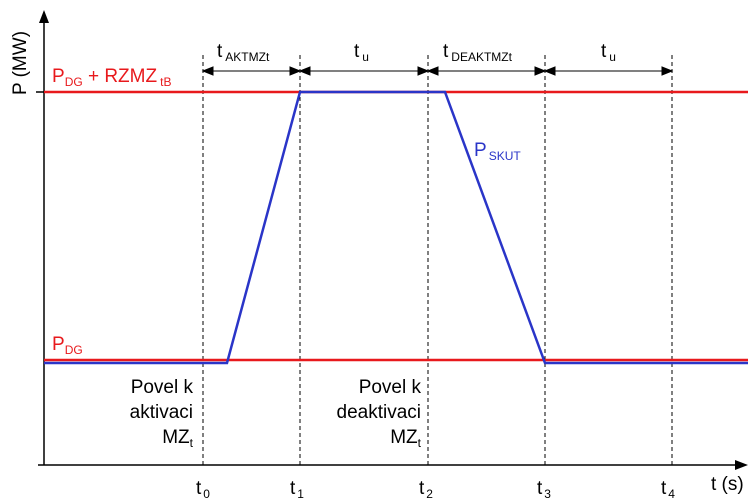 Image resolution: width=752 pixels, height=499 pixels. I want to click on activation-line-1: Povel k, so click(162, 387).